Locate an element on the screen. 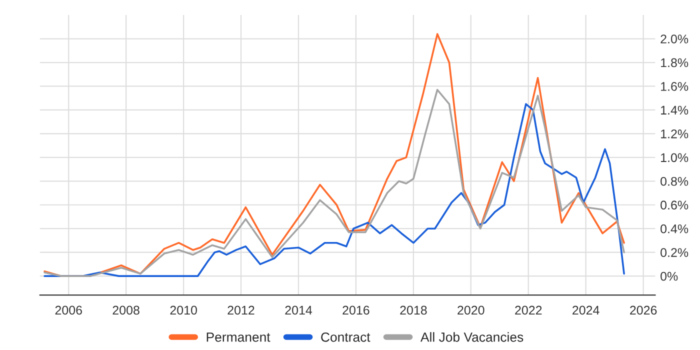  y-tick-label: 0.2% is located at coordinates (674, 252).